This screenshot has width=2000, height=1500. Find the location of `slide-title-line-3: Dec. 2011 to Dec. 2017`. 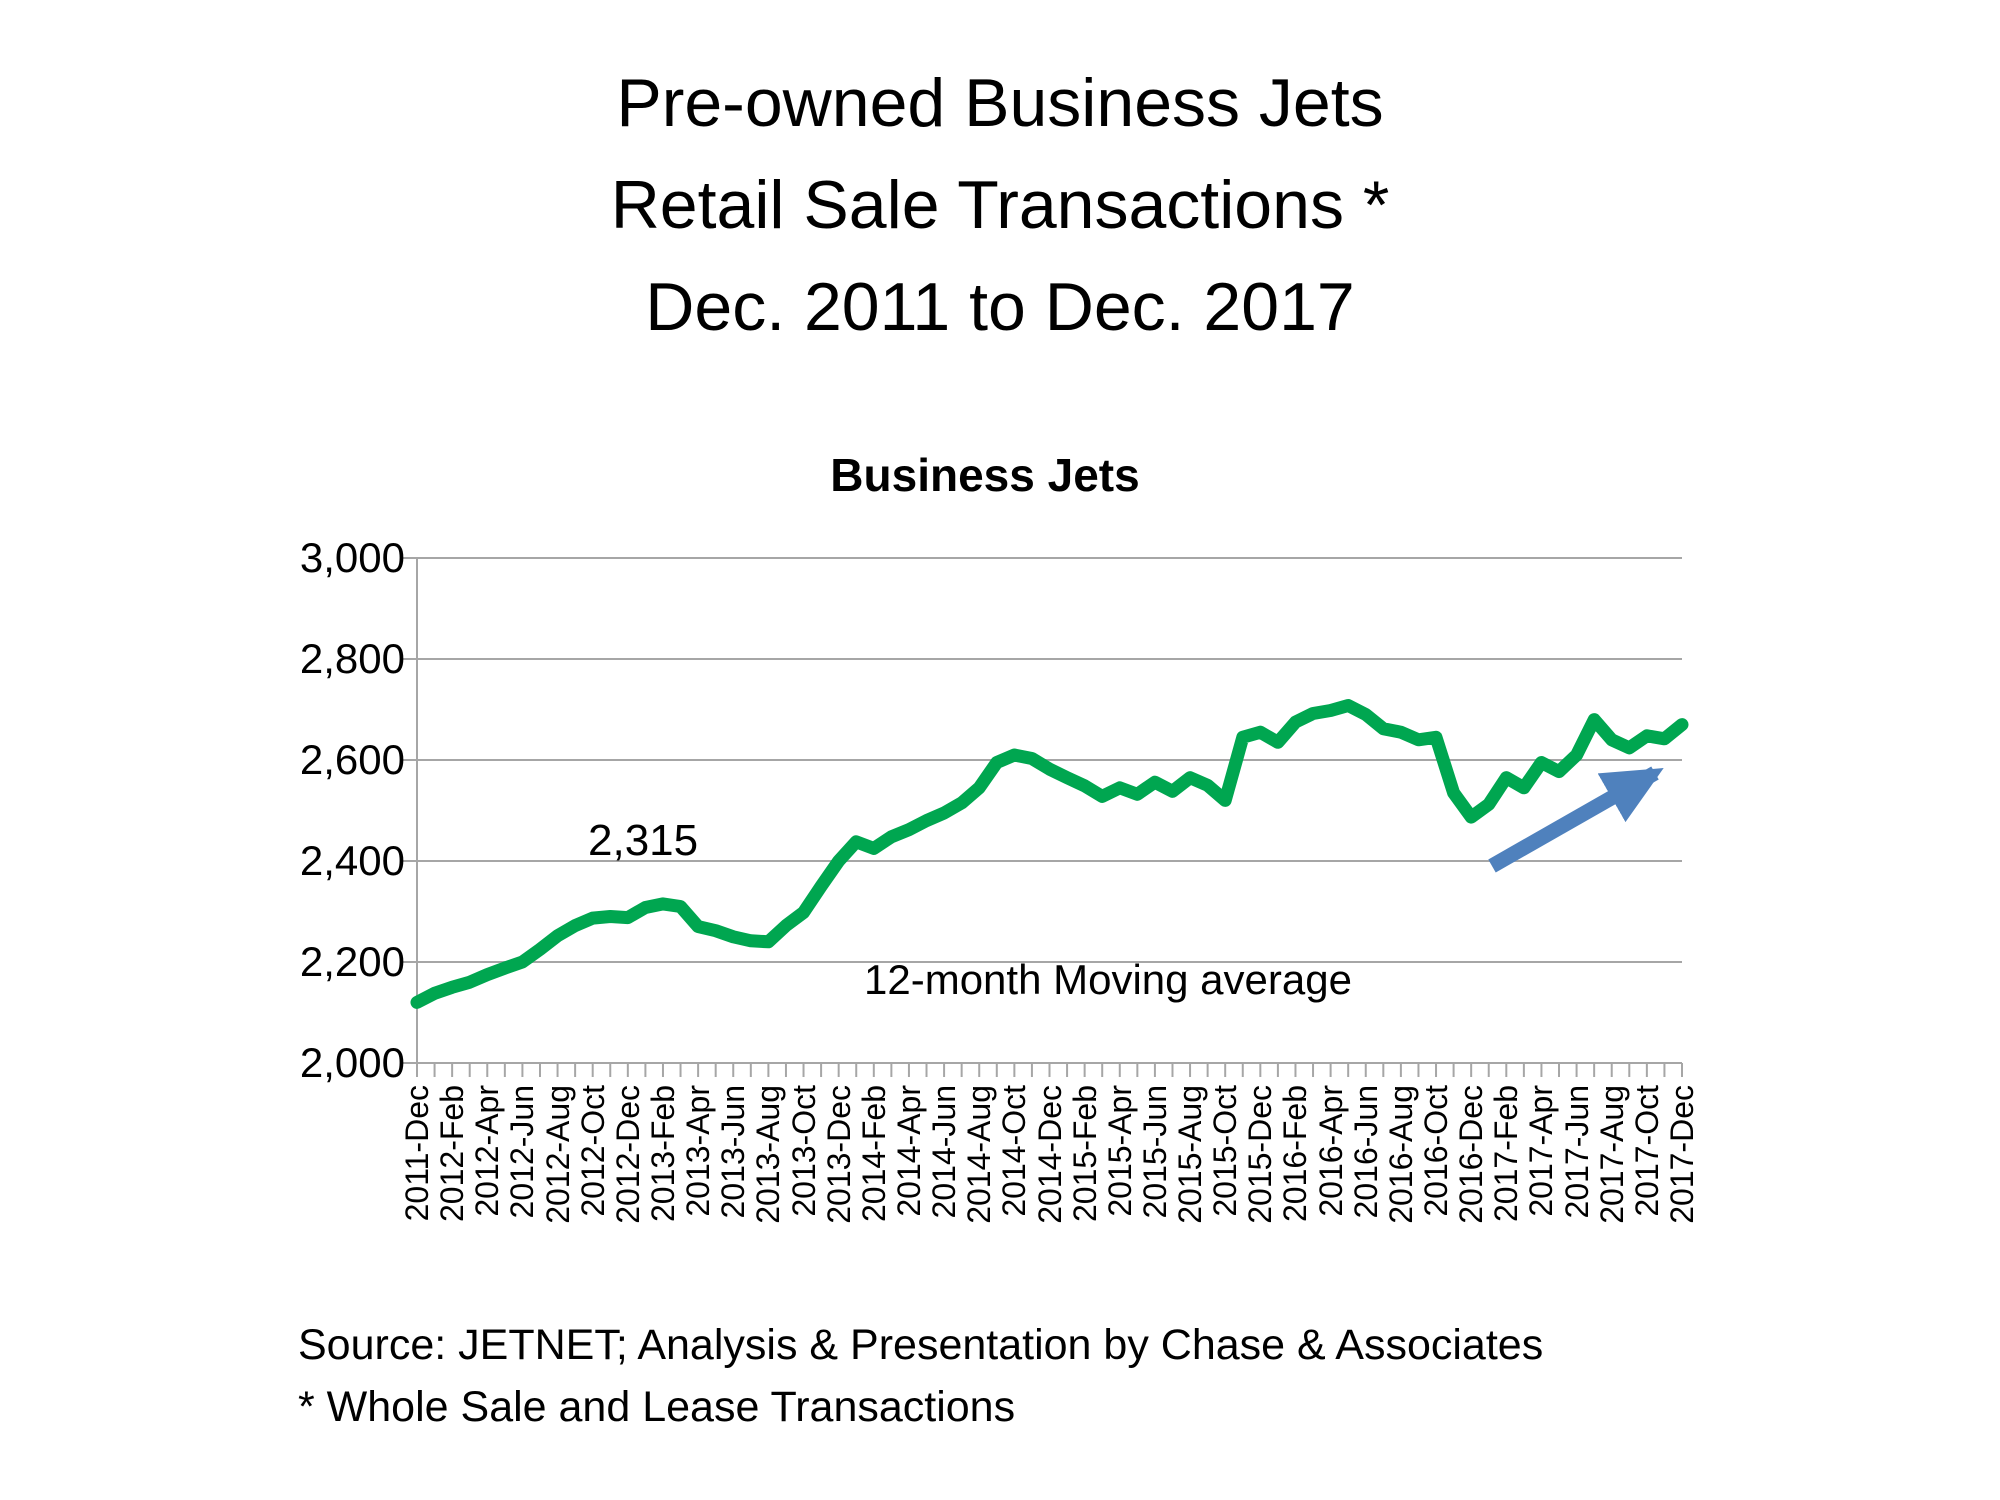

slide-title-line-3: Dec. 2011 to Dec. 2017 is located at coordinates (1000, 307).